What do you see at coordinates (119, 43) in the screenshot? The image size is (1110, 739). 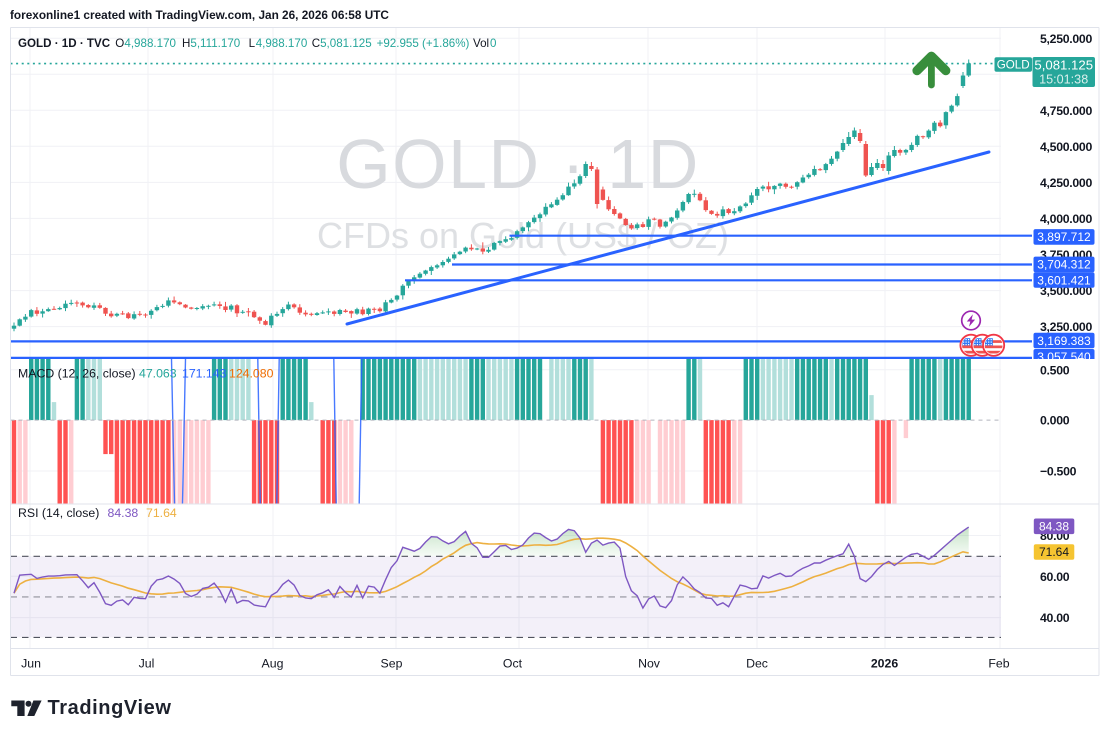 I see `svg-text: O` at bounding box center [119, 43].